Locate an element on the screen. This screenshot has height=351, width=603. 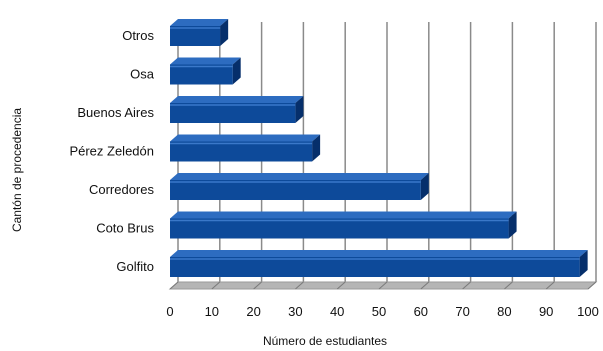
x-tick-label: 0 is located at coordinates (169, 311).